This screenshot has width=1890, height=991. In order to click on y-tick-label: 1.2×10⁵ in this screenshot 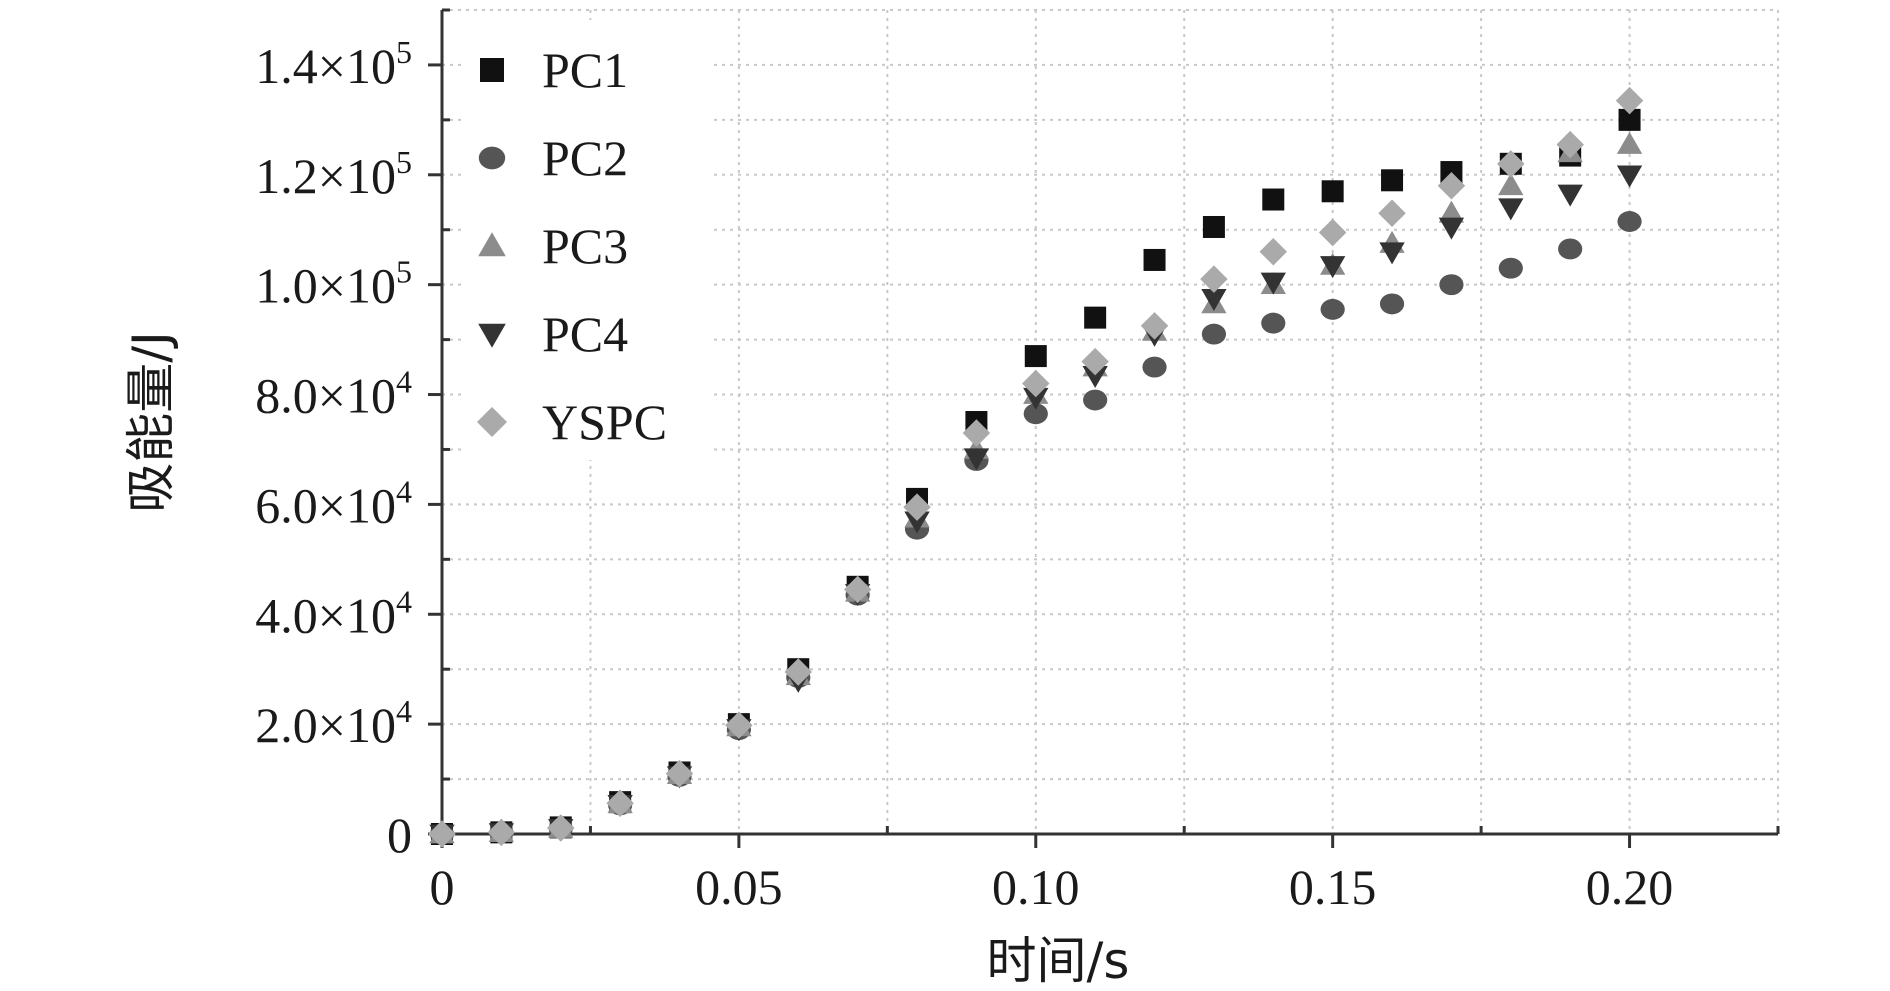, I will do `click(333, 174)`.